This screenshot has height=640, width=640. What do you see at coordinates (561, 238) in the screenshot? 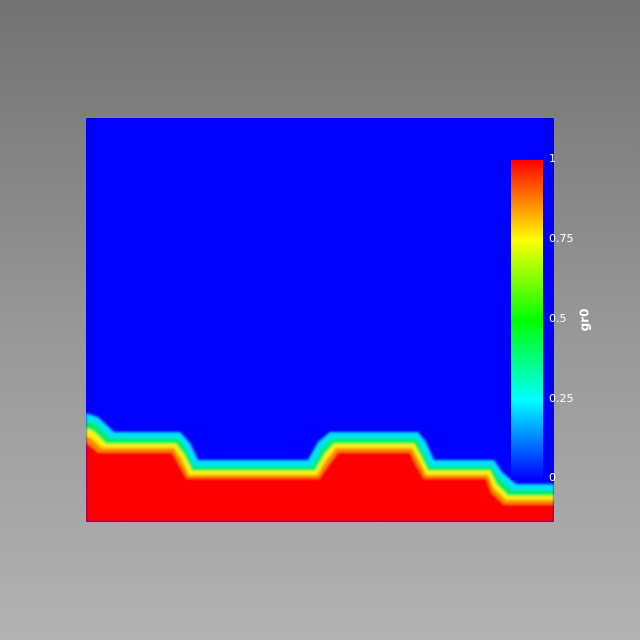
I see `colorbar-tick-0-75: 0.75` at bounding box center [561, 238].